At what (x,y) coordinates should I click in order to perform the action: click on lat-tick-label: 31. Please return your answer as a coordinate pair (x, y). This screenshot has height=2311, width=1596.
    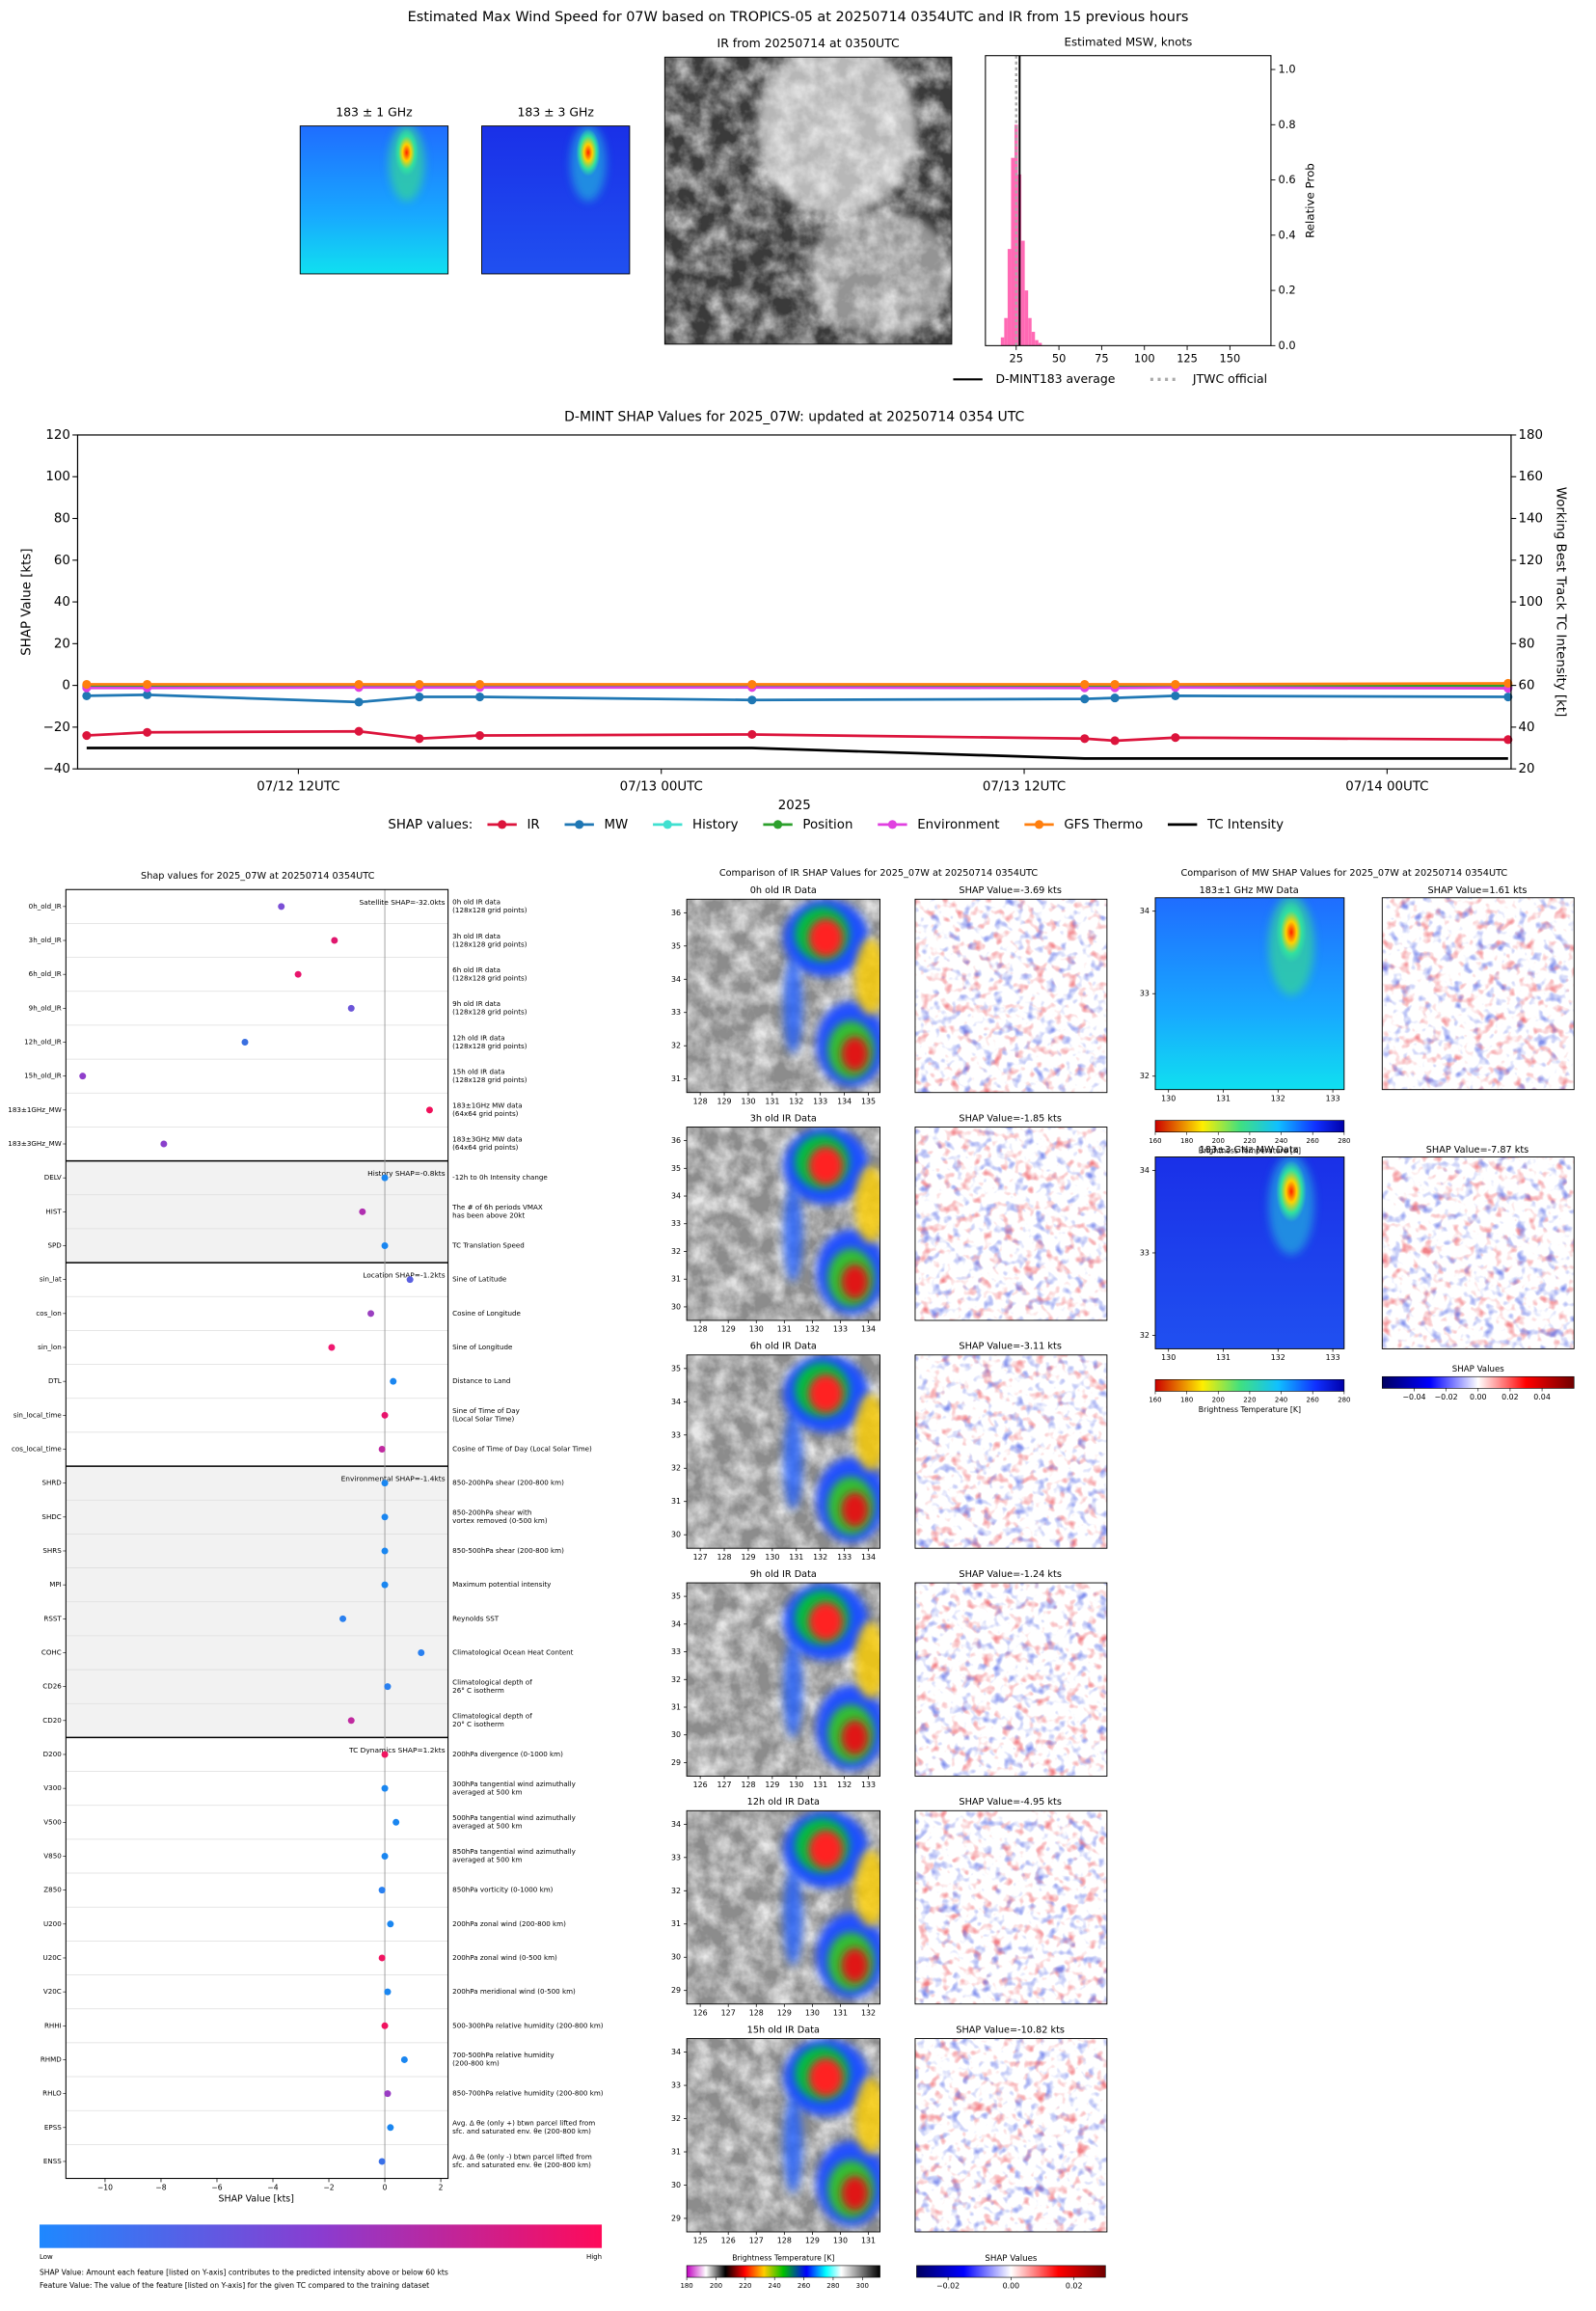
    Looking at the image, I should click on (676, 1501).